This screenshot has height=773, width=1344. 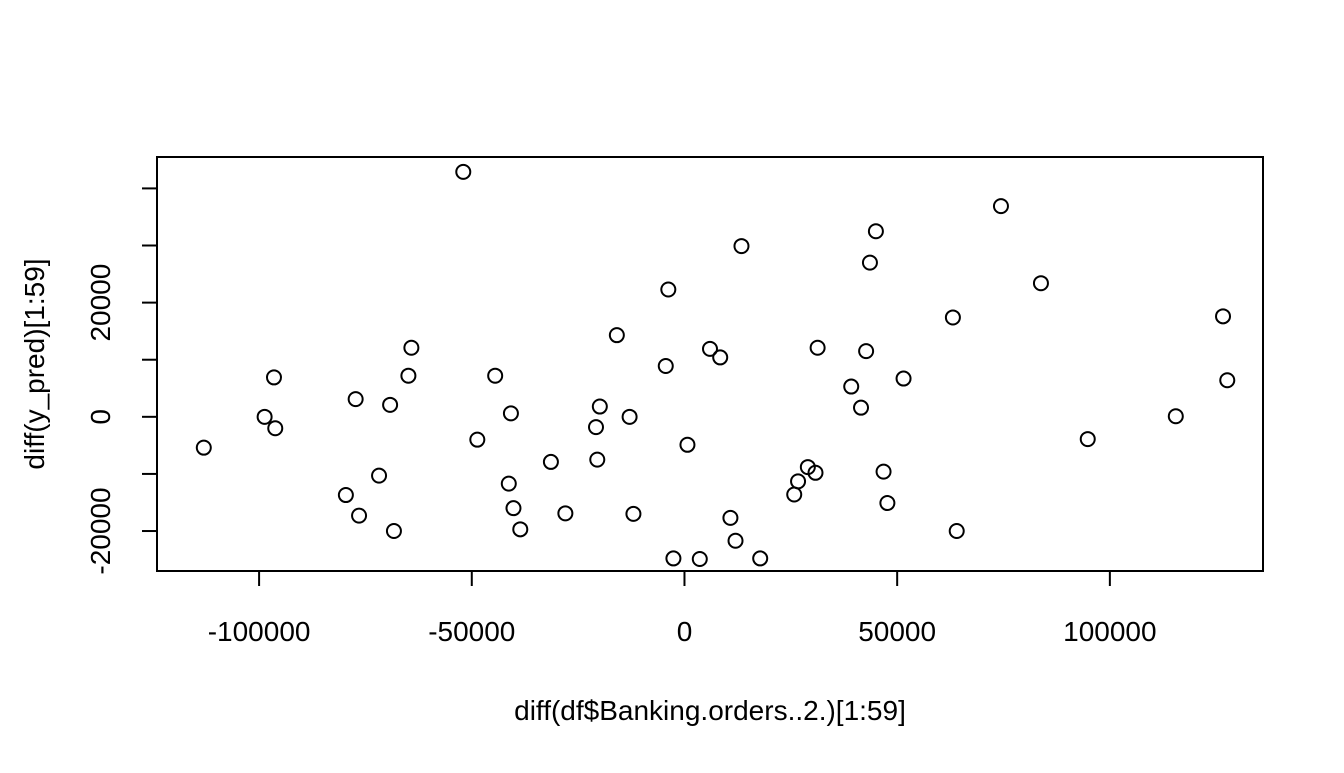 What do you see at coordinates (100, 530) in the screenshot?
I see `y-tick-label: -20000` at bounding box center [100, 530].